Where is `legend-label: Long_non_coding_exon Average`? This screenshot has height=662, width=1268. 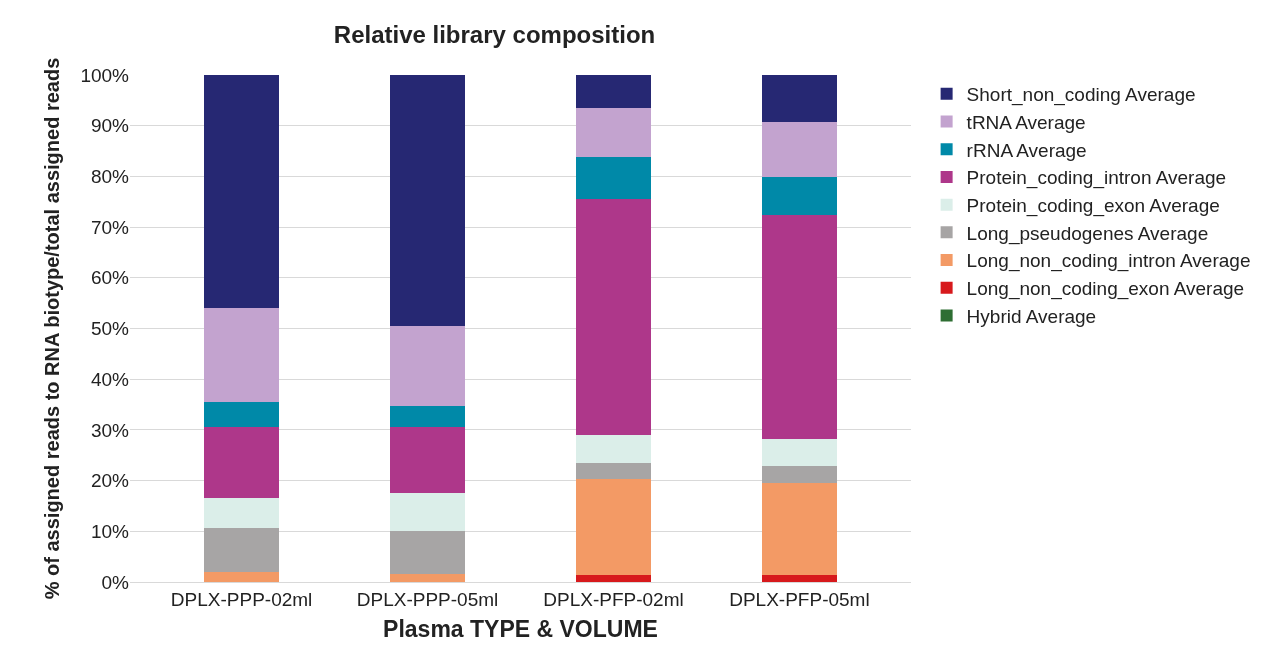
legend-label: Long_non_coding_exon Average is located at coordinates (1105, 289).